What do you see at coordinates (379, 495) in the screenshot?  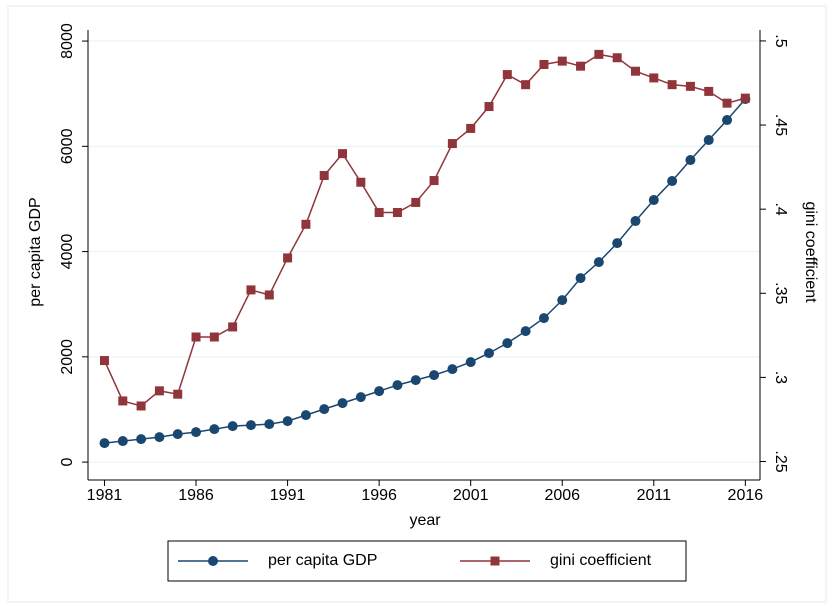 I see `x-tick-label: 1996` at bounding box center [379, 495].